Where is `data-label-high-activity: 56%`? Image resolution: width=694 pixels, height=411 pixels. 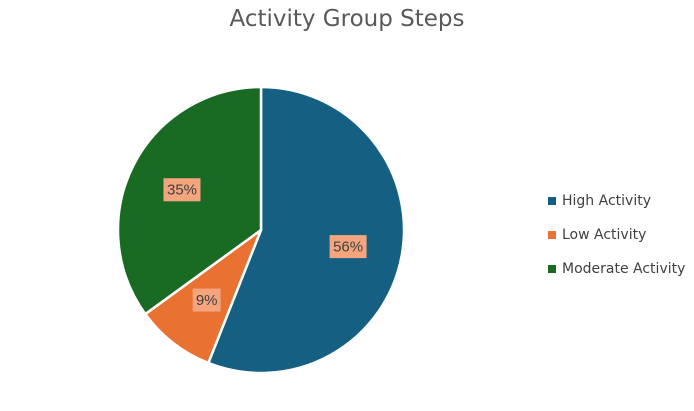
data-label-high-activity: 56% is located at coordinates (348, 247).